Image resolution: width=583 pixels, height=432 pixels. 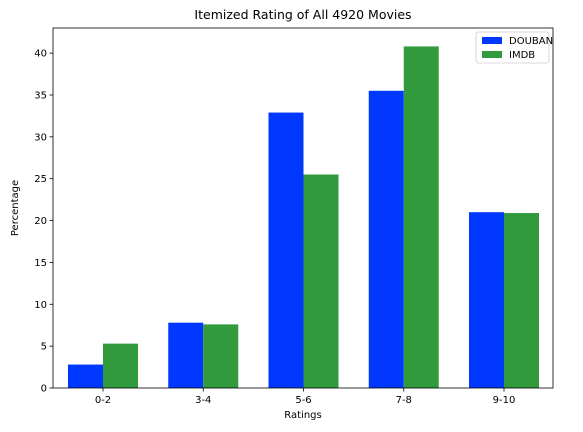 I want to click on y-tick-label: 15, so click(x=40, y=263).